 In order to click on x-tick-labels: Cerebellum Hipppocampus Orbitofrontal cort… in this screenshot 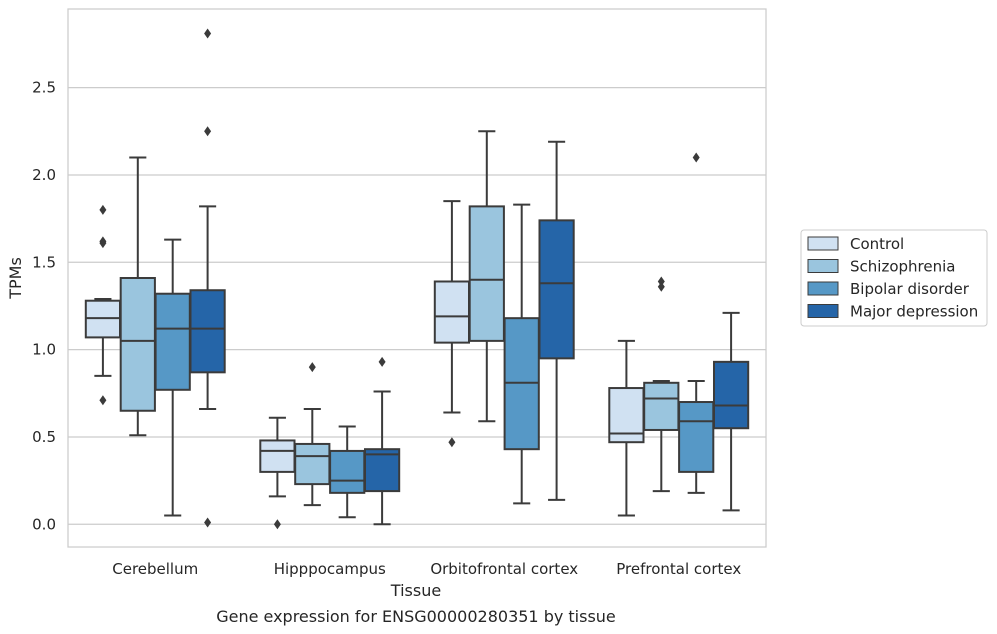, I will do `click(426, 569)`.